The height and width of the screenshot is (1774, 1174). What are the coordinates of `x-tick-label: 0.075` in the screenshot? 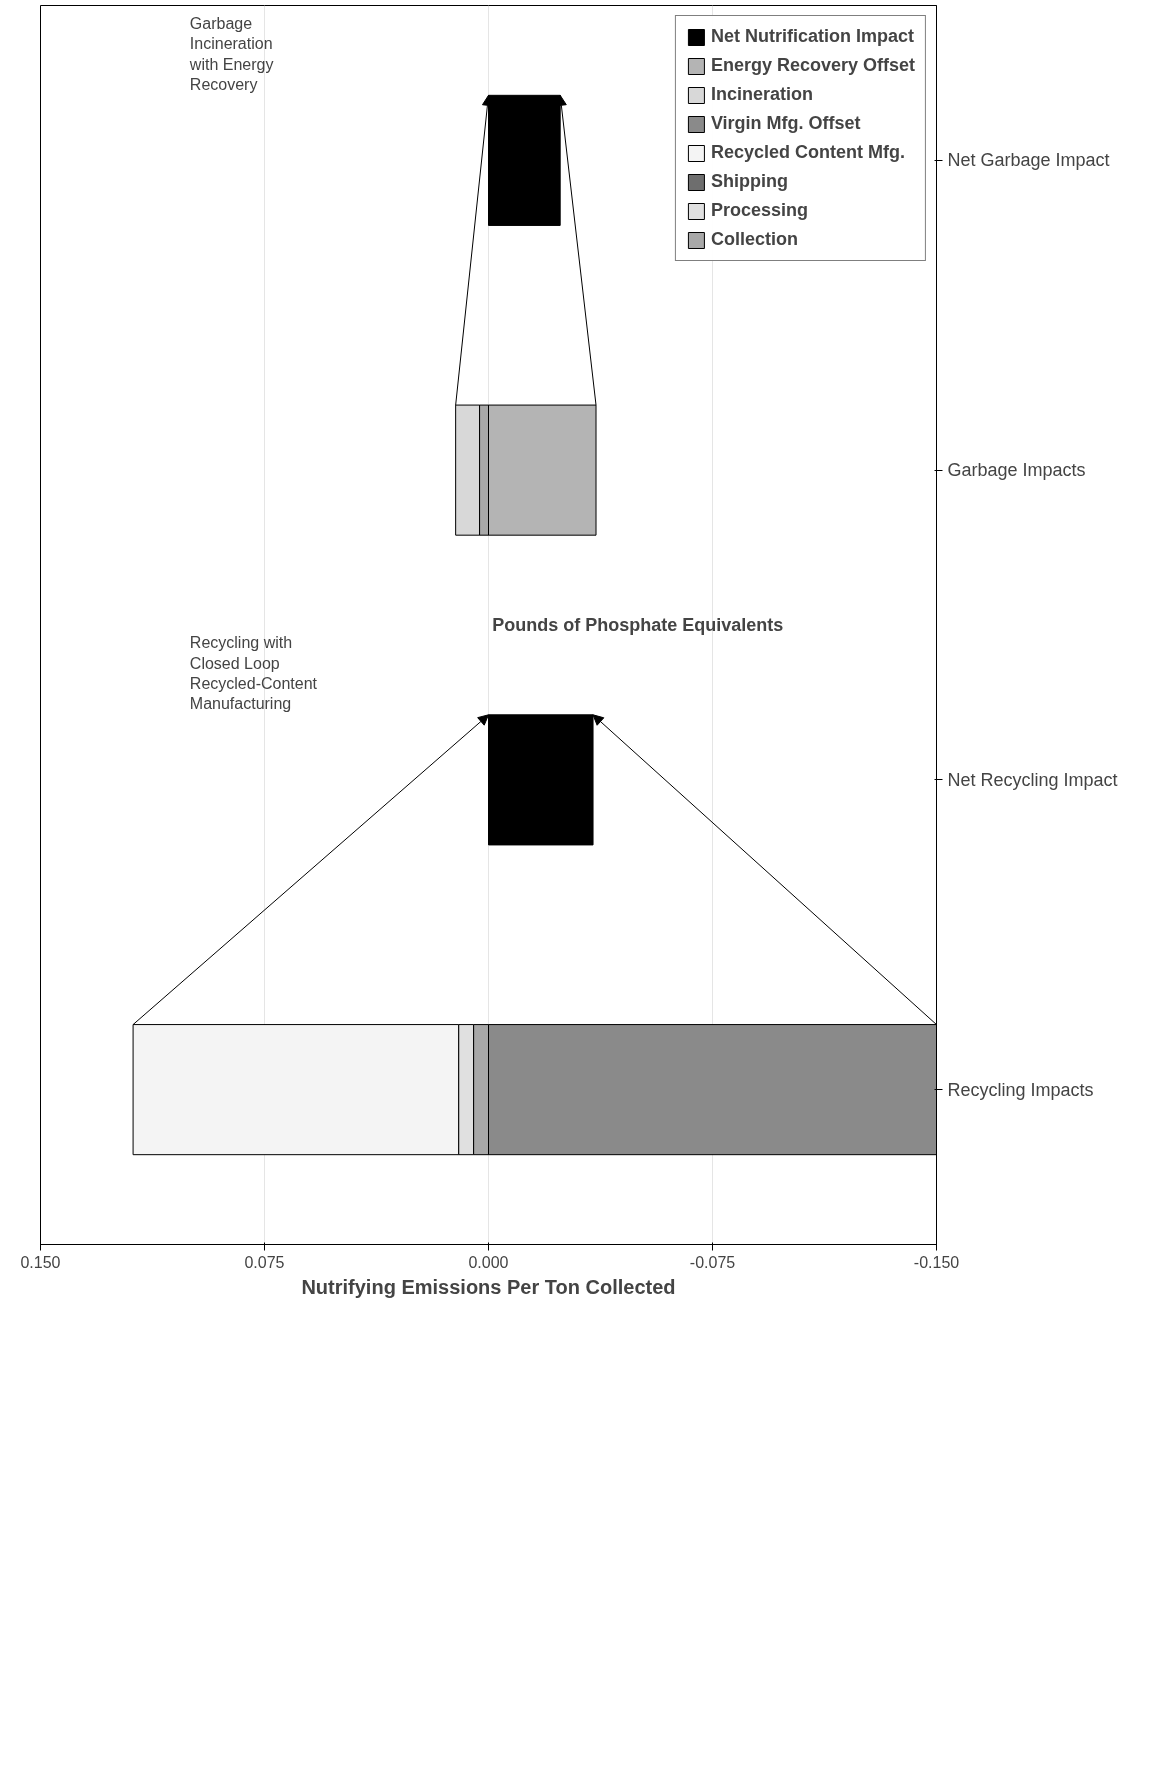 It's located at (264, 1262).